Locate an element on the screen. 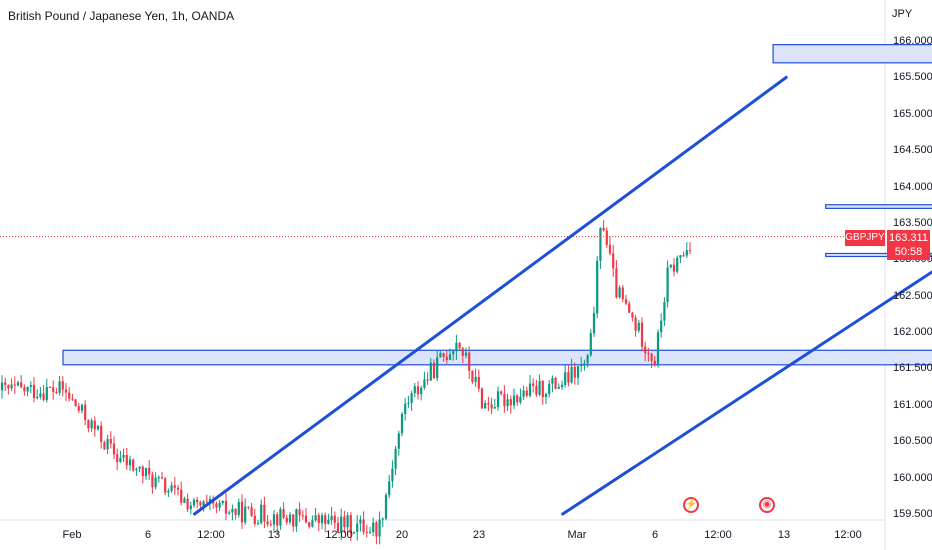 This screenshot has width=932, height=550. symbol-tag: GBPJPY is located at coordinates (865, 238).